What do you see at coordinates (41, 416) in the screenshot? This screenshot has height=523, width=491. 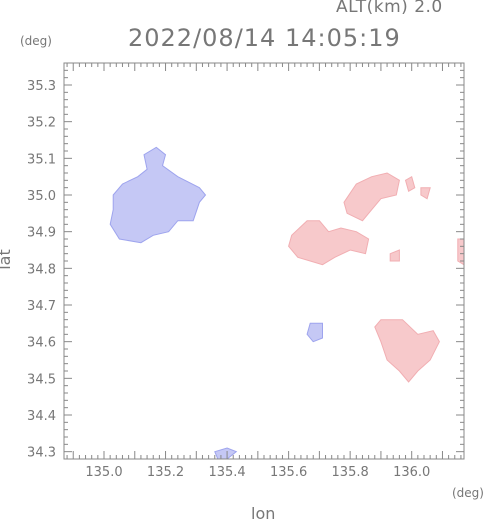 I see `y-tick-label: 34.4` at bounding box center [41, 416].